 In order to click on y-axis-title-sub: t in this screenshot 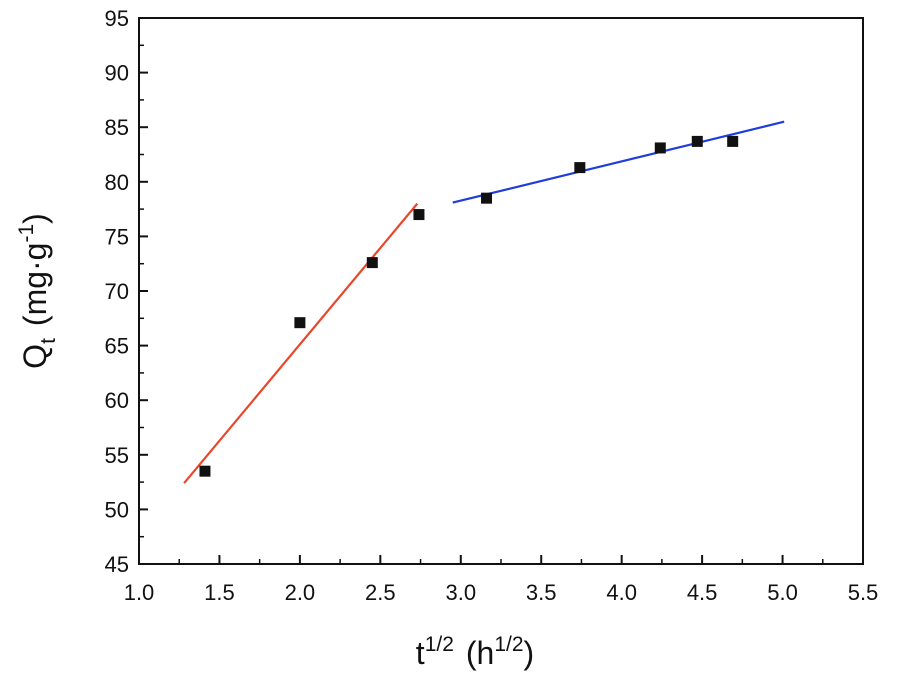, I will do `click(48, 341)`.